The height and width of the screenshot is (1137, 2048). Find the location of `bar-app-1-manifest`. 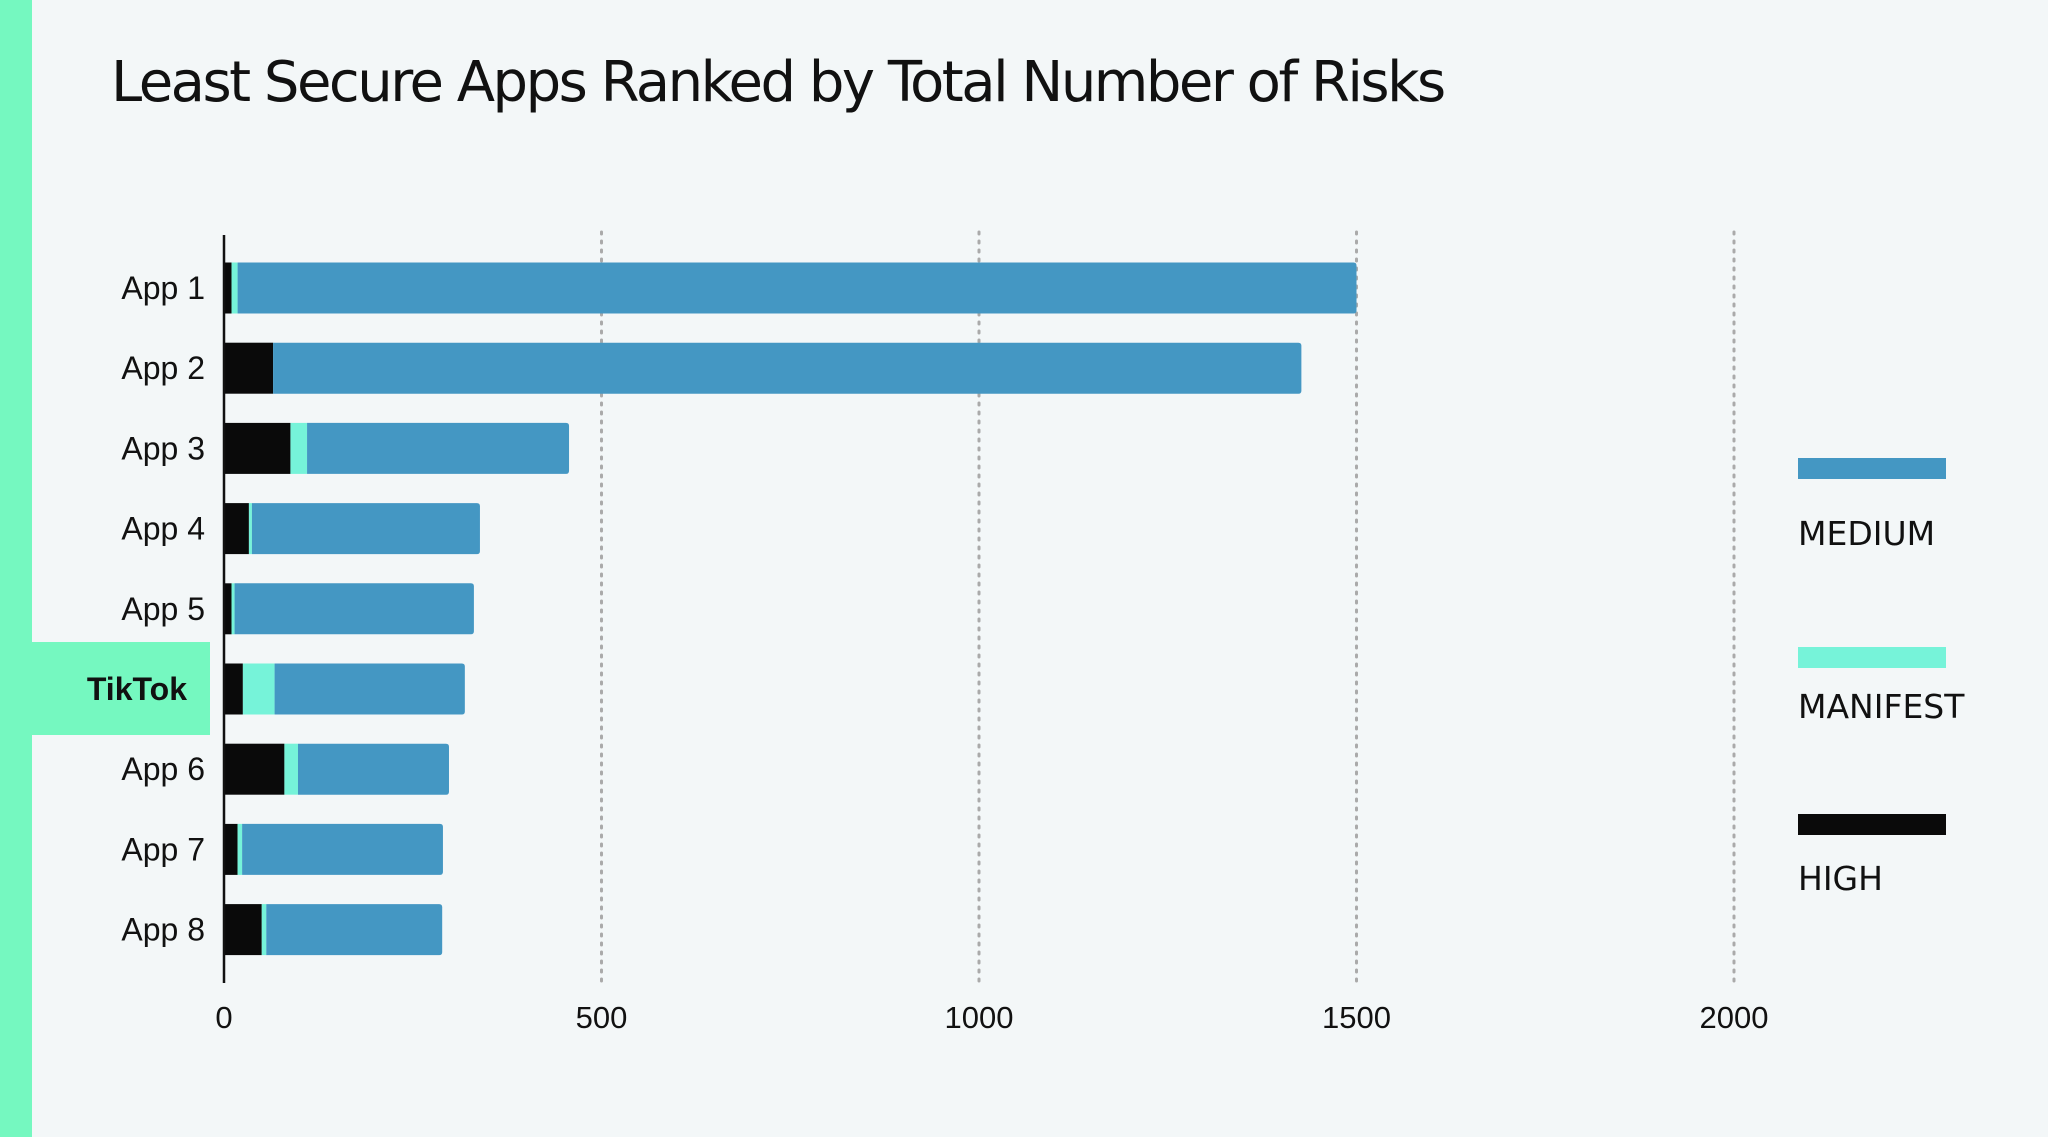

bar-app-1-manifest is located at coordinates (234, 288).